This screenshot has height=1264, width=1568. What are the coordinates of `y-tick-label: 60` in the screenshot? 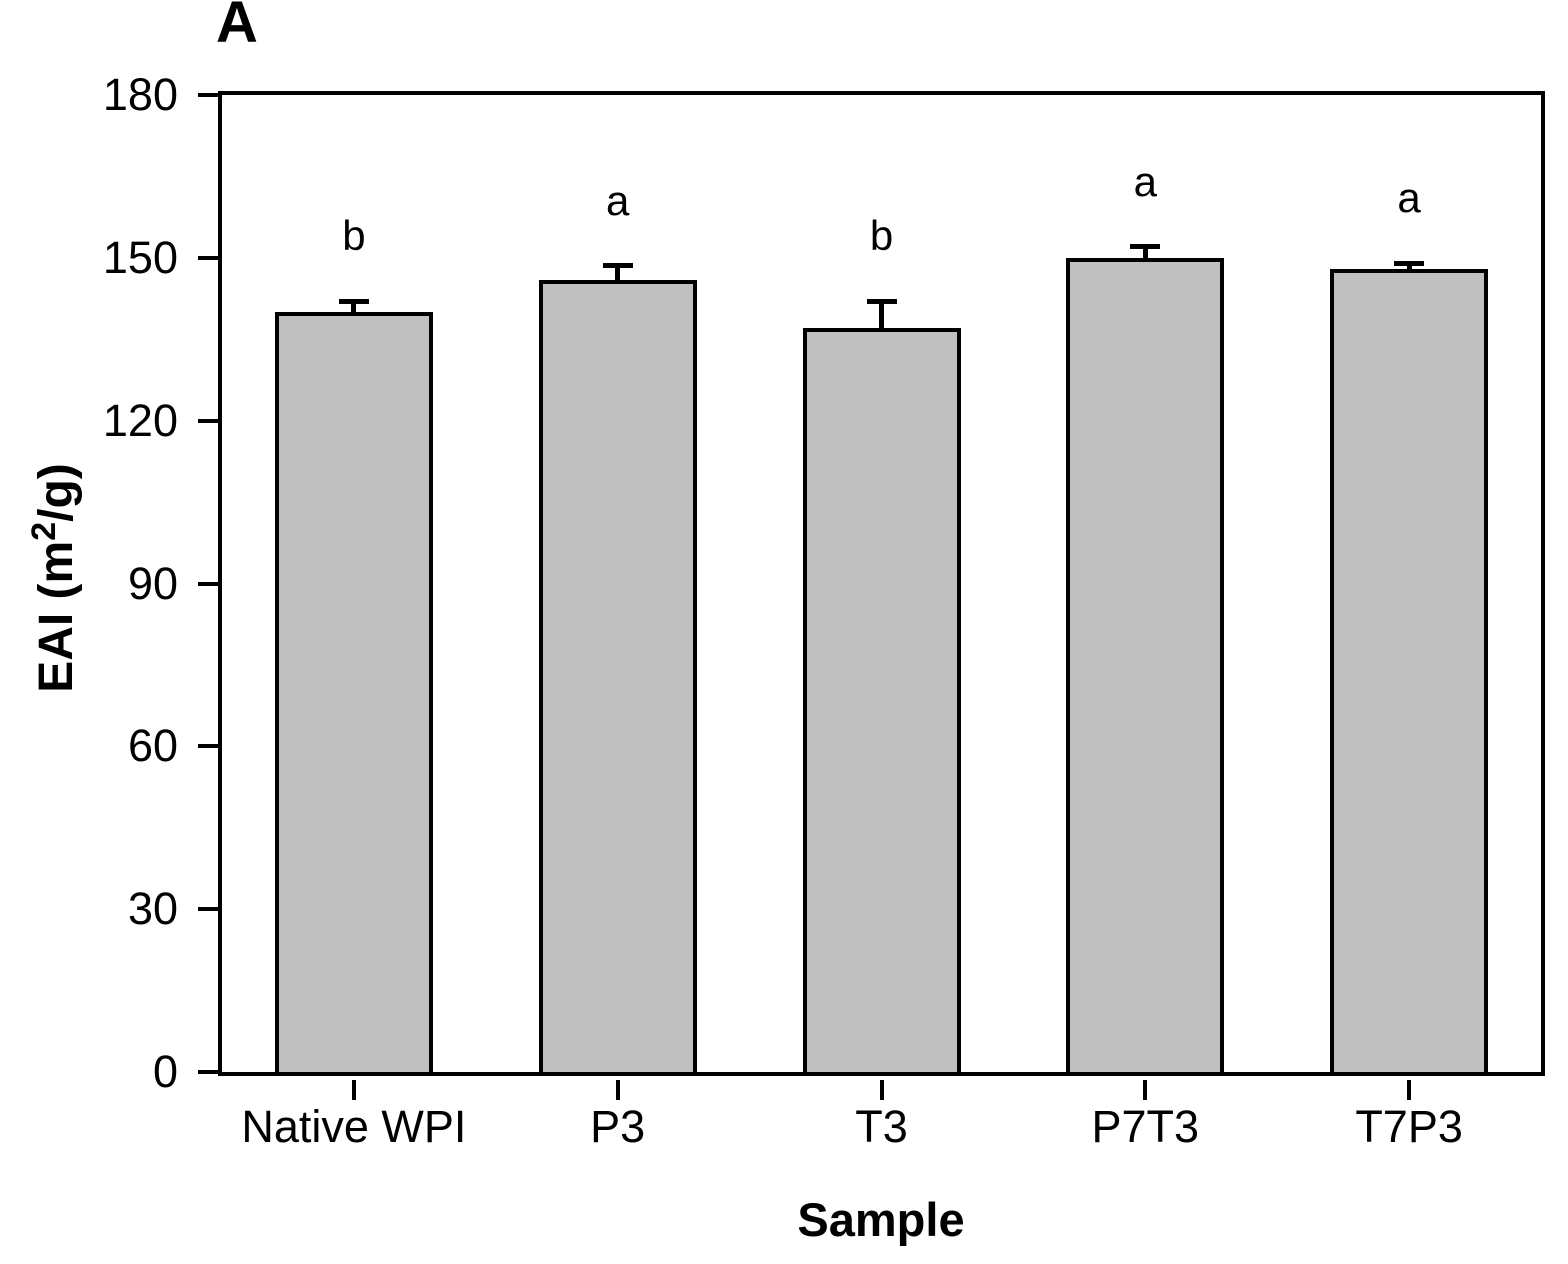 It's located at (152, 746).